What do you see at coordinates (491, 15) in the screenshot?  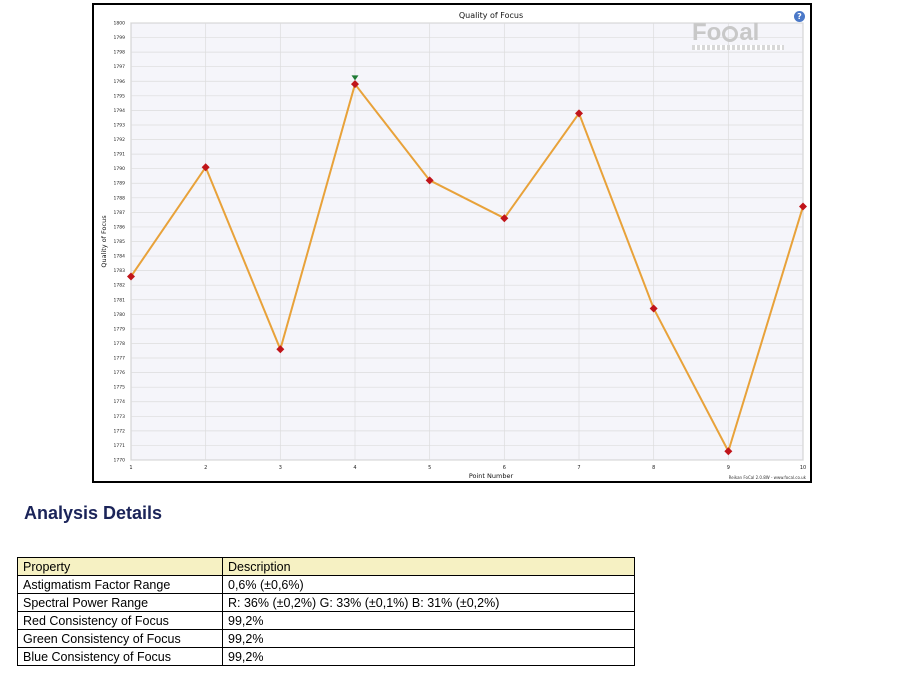 I see `chart-title: Quality of Focus` at bounding box center [491, 15].